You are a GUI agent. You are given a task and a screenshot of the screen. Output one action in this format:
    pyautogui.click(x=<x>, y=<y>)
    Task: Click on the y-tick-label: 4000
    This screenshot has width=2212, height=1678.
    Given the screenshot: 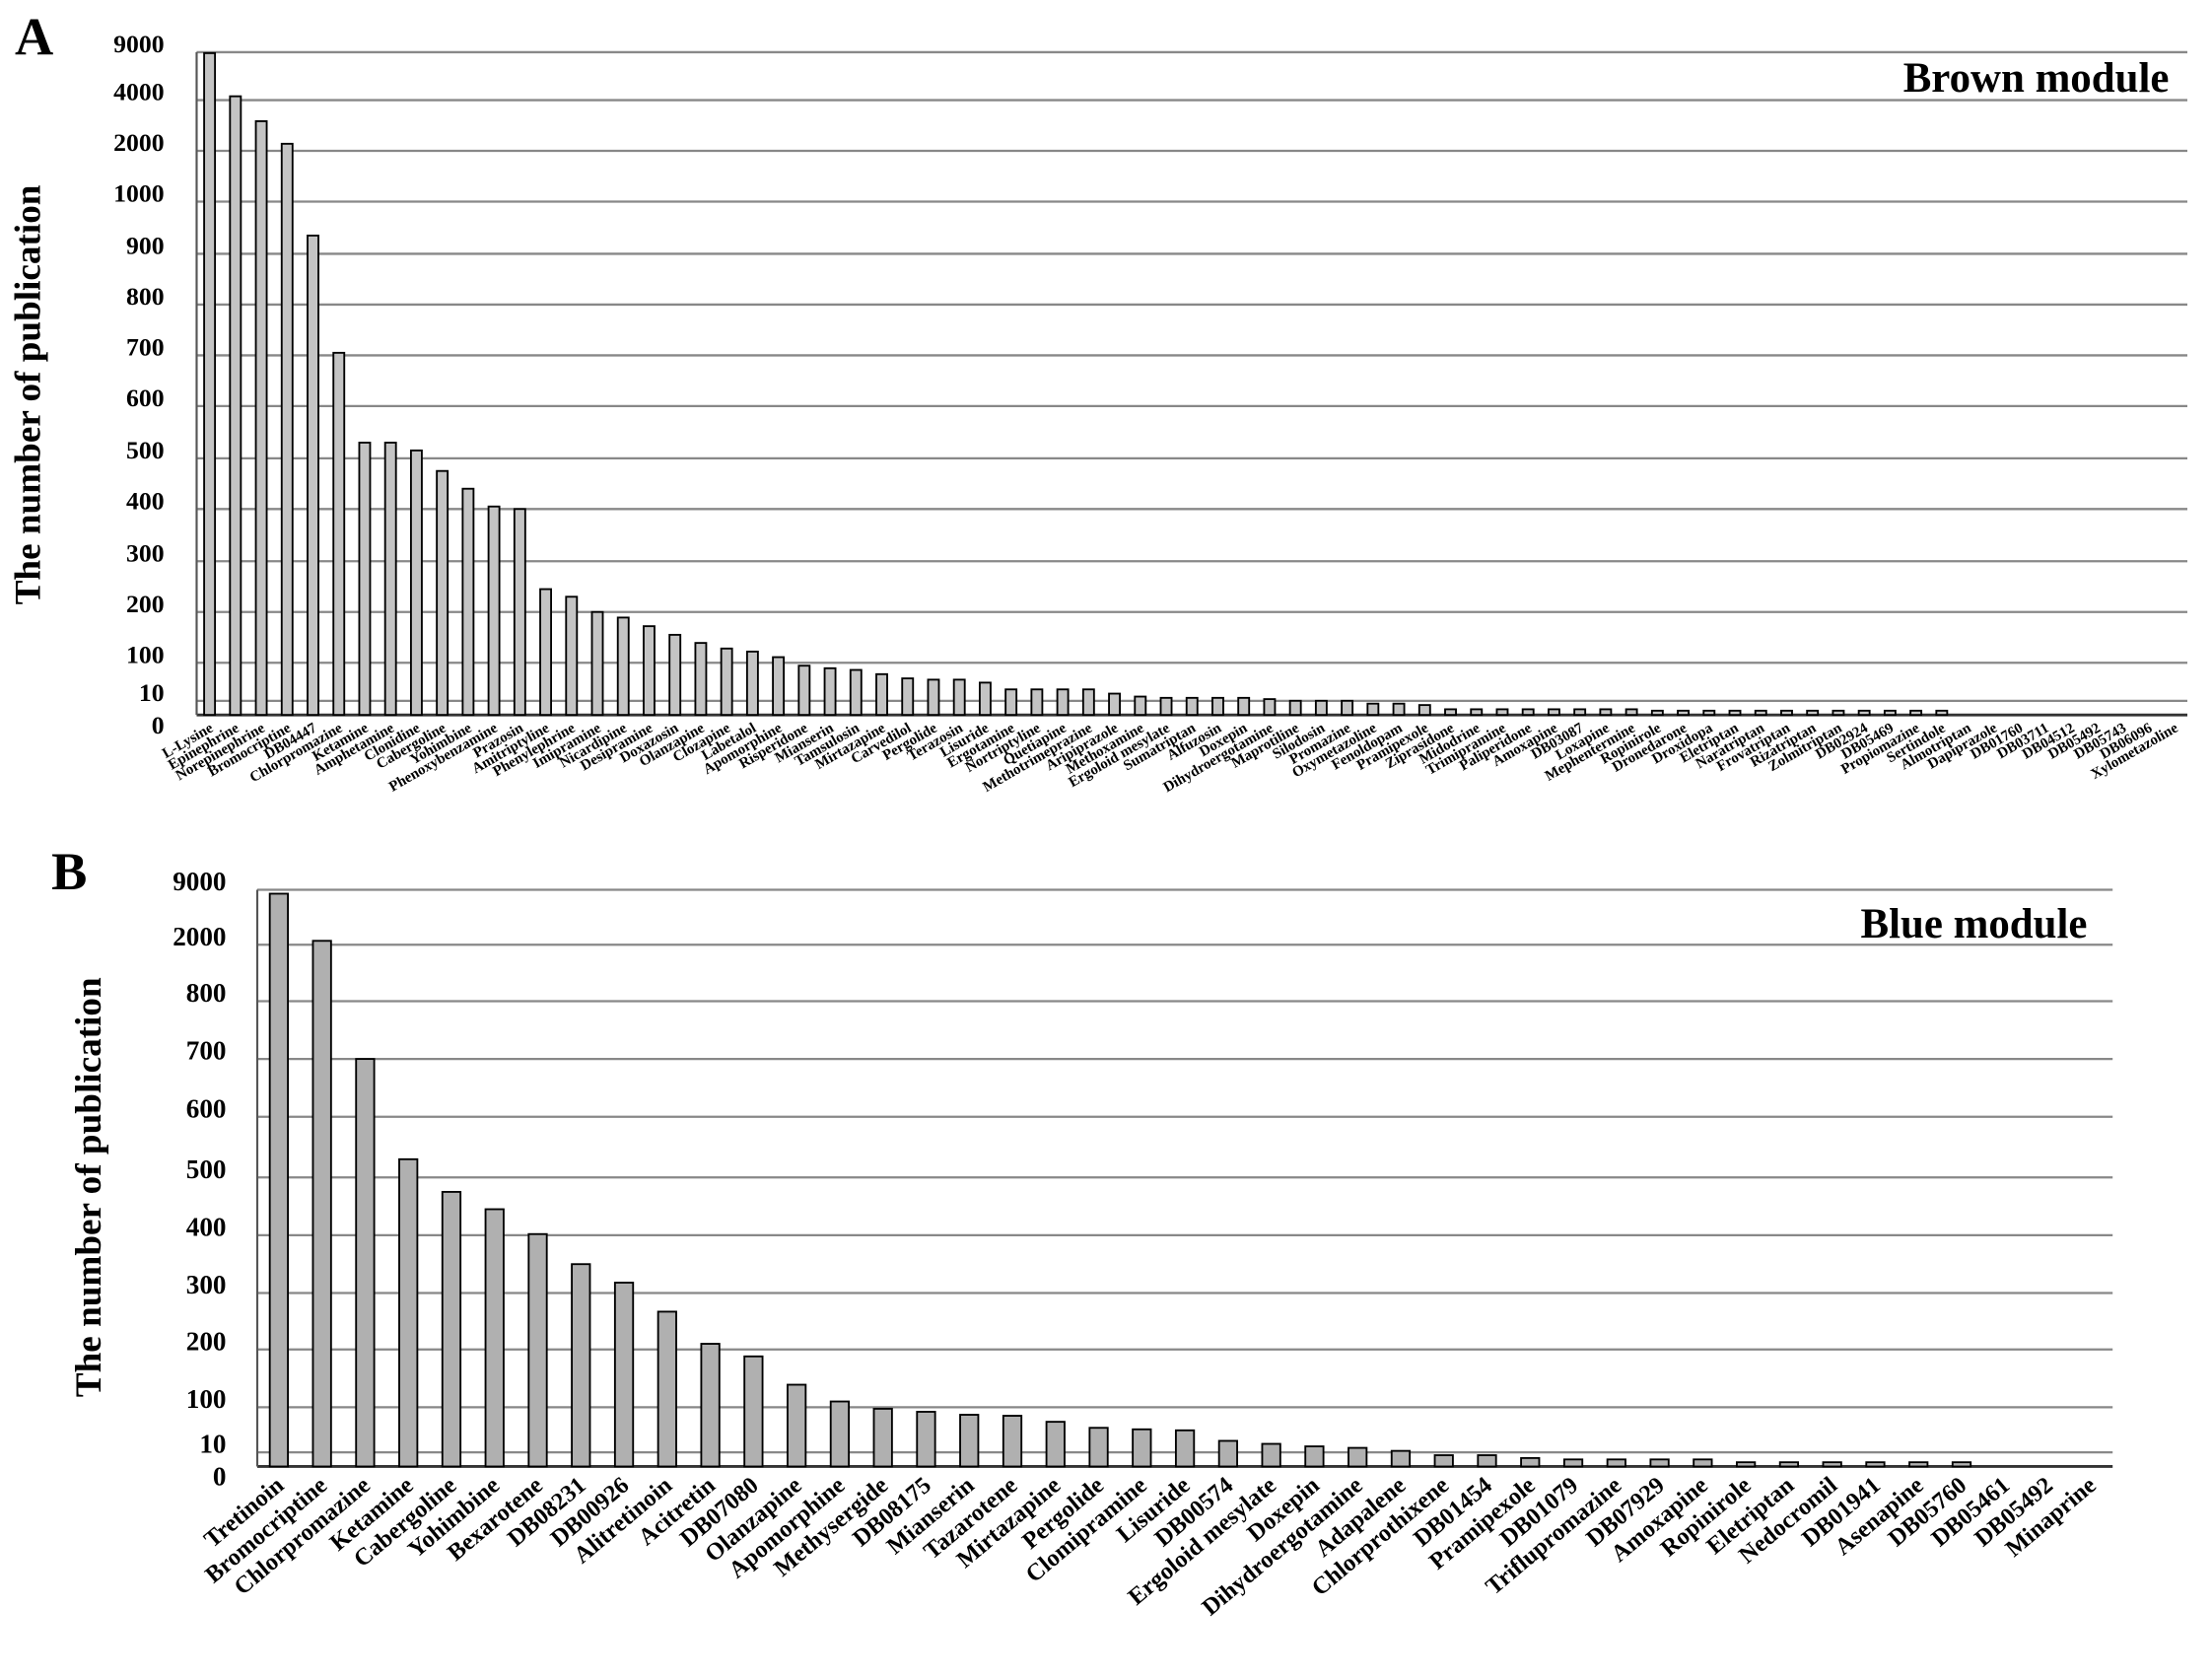 What is the action you would take?
    pyautogui.click(x=139, y=92)
    